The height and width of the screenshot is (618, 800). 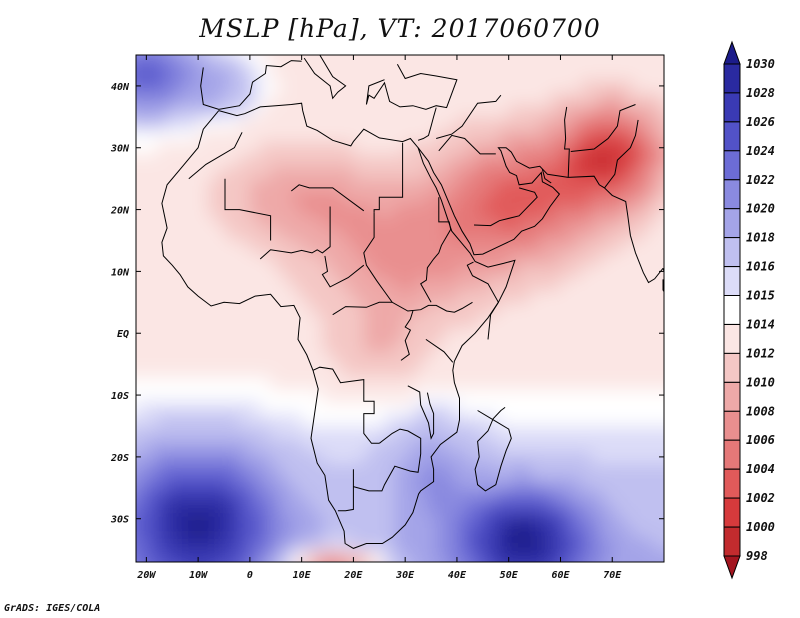 I want to click on levant-coastline, so click(x=427, y=124).